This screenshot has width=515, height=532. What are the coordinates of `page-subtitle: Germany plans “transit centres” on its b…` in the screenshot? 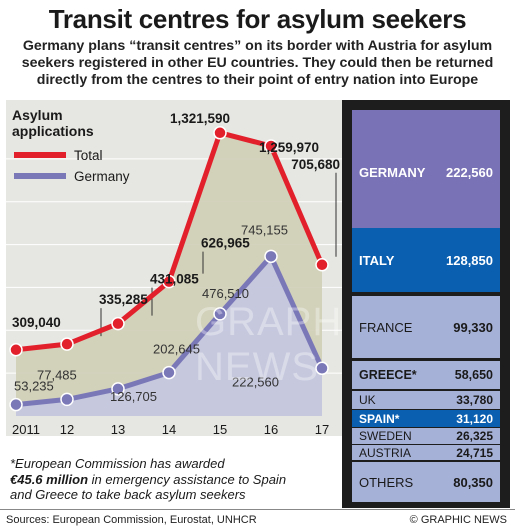 It's located at (257, 63).